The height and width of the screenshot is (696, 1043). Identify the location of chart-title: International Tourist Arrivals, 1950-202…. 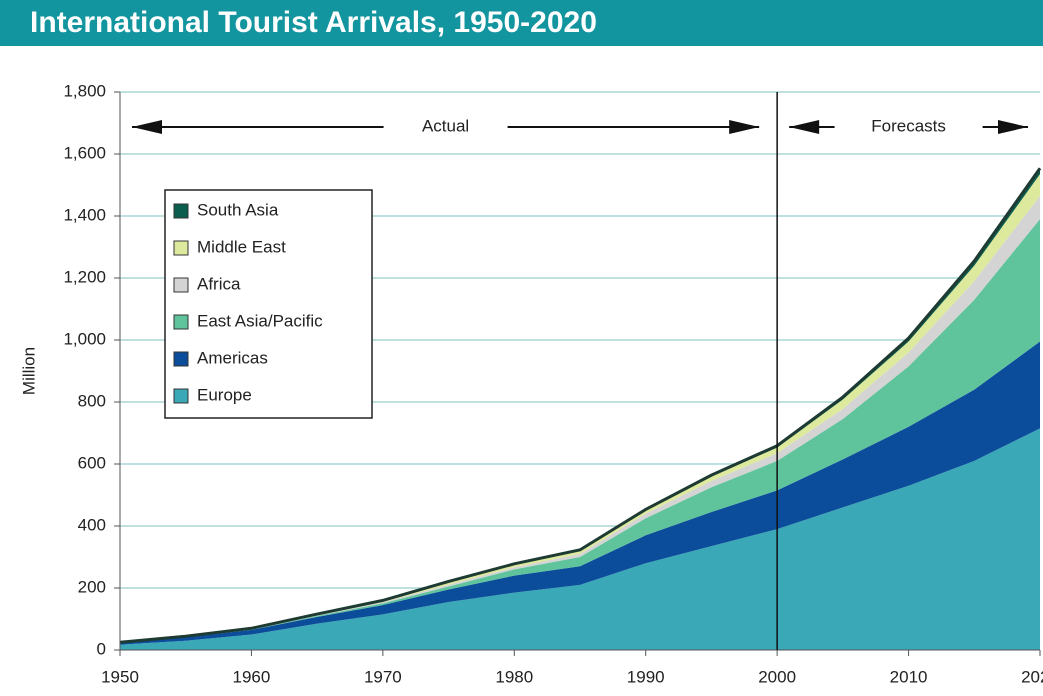
(313, 22).